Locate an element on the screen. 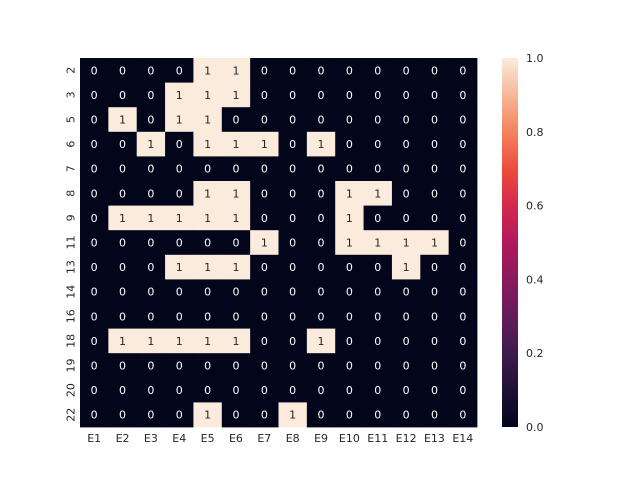 The width and height of the screenshot is (640, 484). x-tick-label: E3 is located at coordinates (151, 438).